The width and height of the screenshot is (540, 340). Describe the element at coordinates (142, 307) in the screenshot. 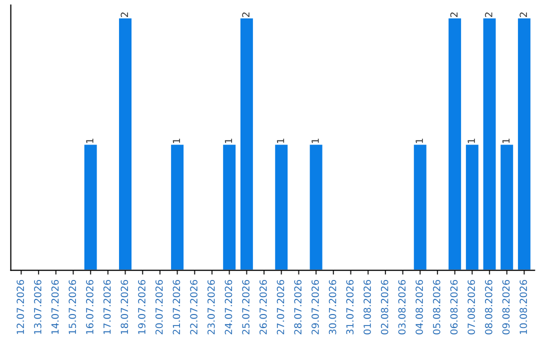

I see `x-tick-label: 19.07.2026` at that location.